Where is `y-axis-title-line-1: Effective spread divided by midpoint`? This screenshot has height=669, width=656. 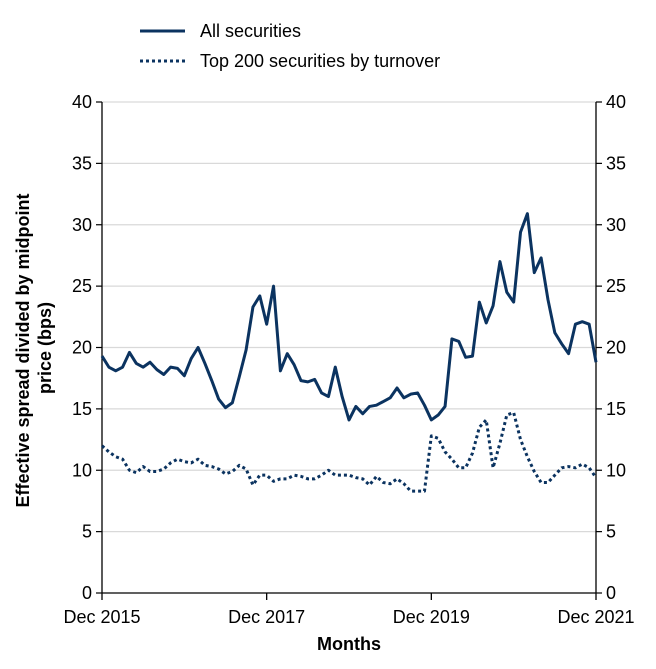 y-axis-title-line-1: Effective spread divided by midpoint is located at coordinates (23, 350).